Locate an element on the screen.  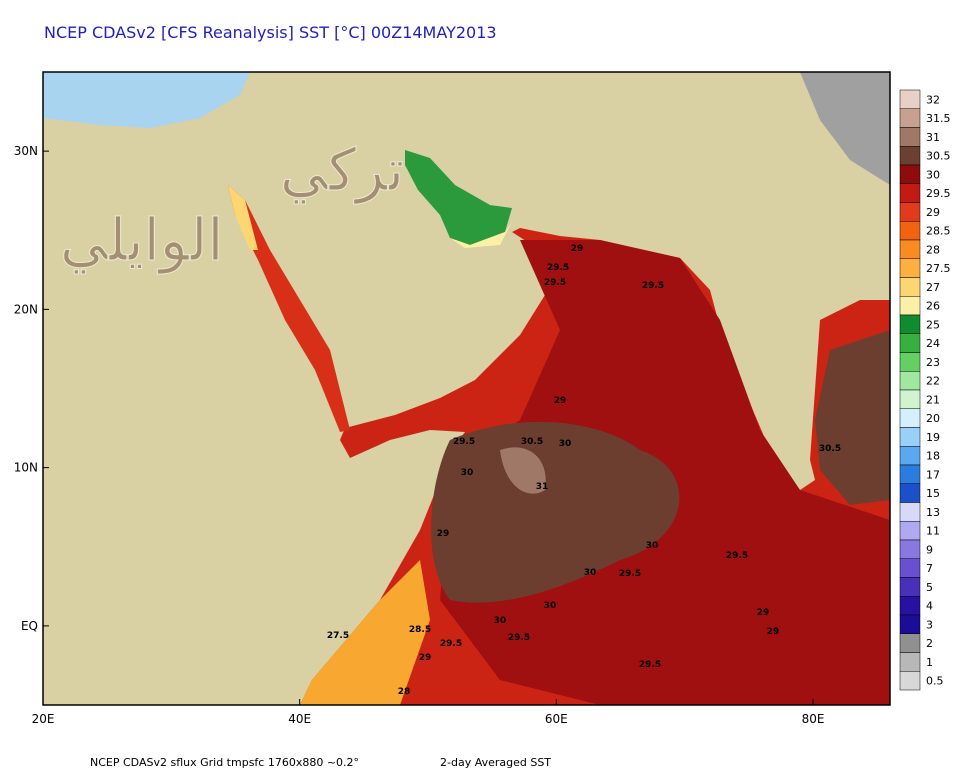
bay-of-bengal is located at coordinates (852, 417).